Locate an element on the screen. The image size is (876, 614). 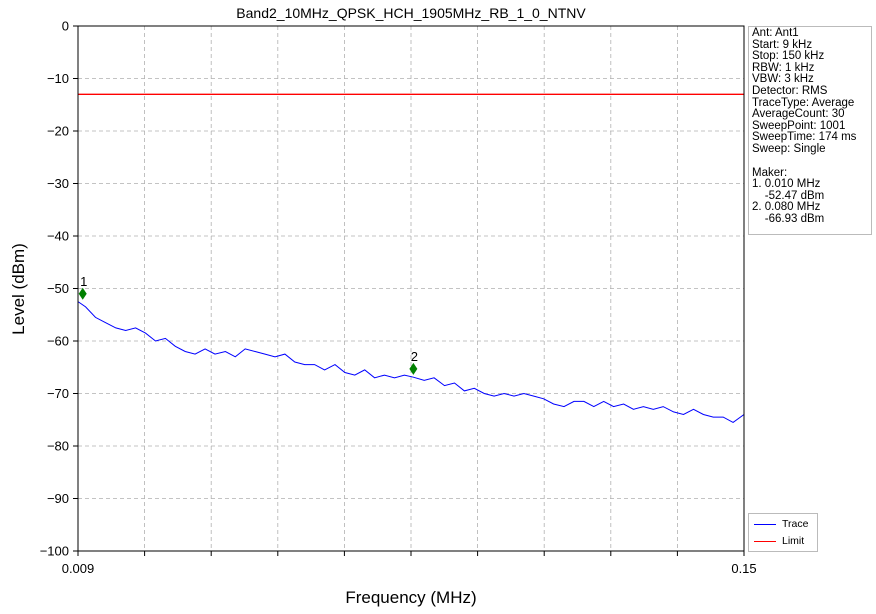
marker-readout-line: 2. 0.080 MHz is located at coordinates (786, 207).